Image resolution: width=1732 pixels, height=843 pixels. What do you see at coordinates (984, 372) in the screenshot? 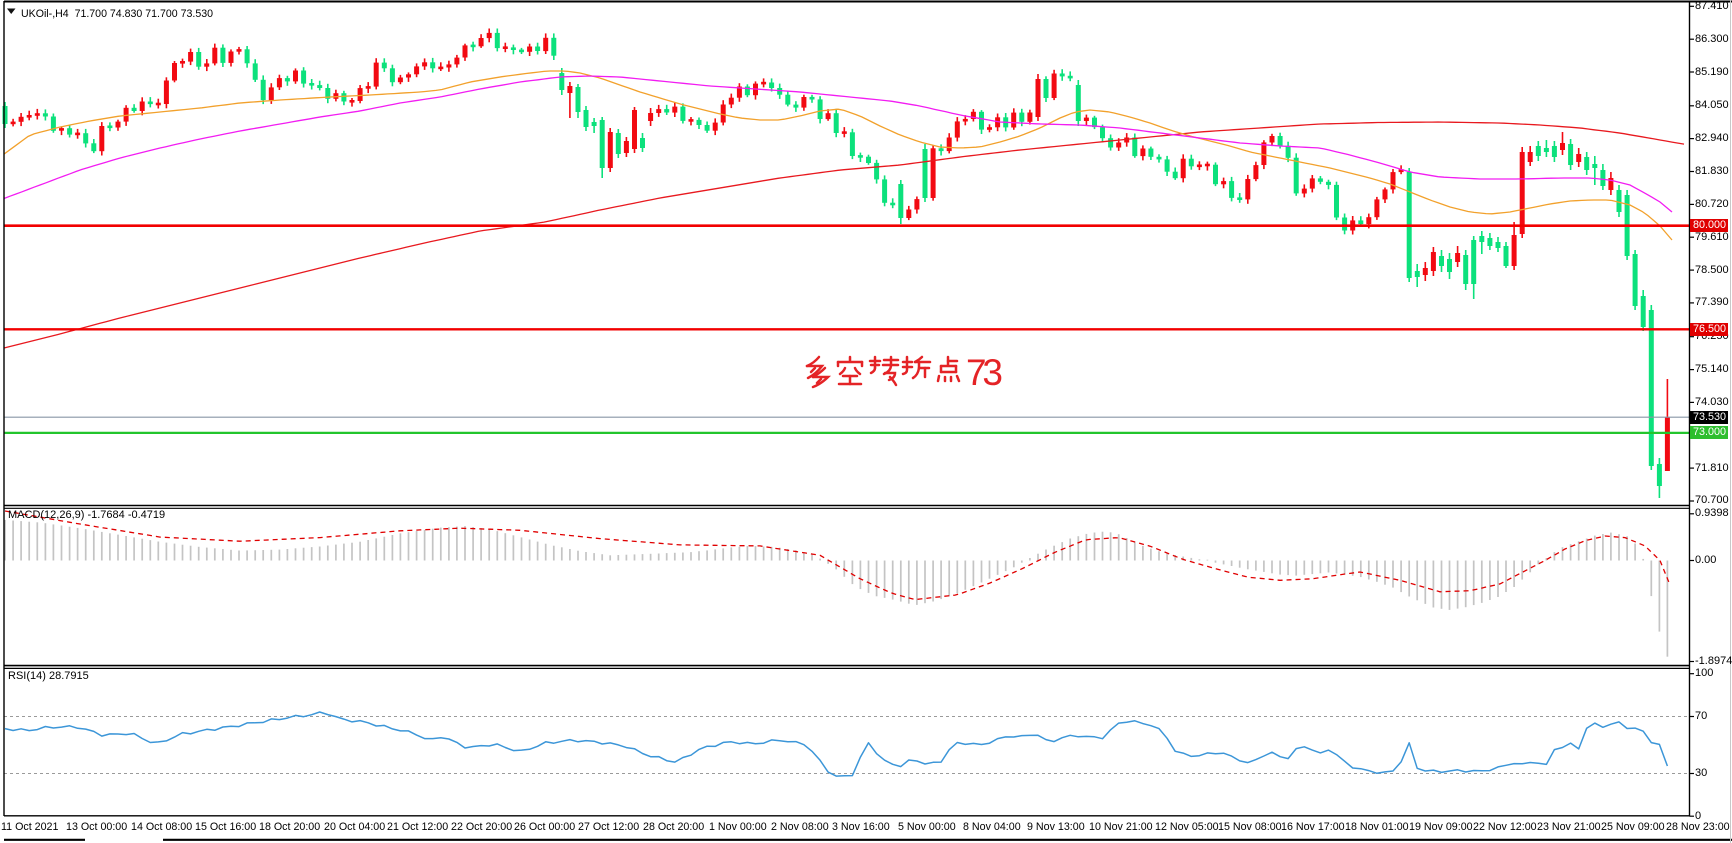
I see `svg-text: 73` at bounding box center [984, 372].